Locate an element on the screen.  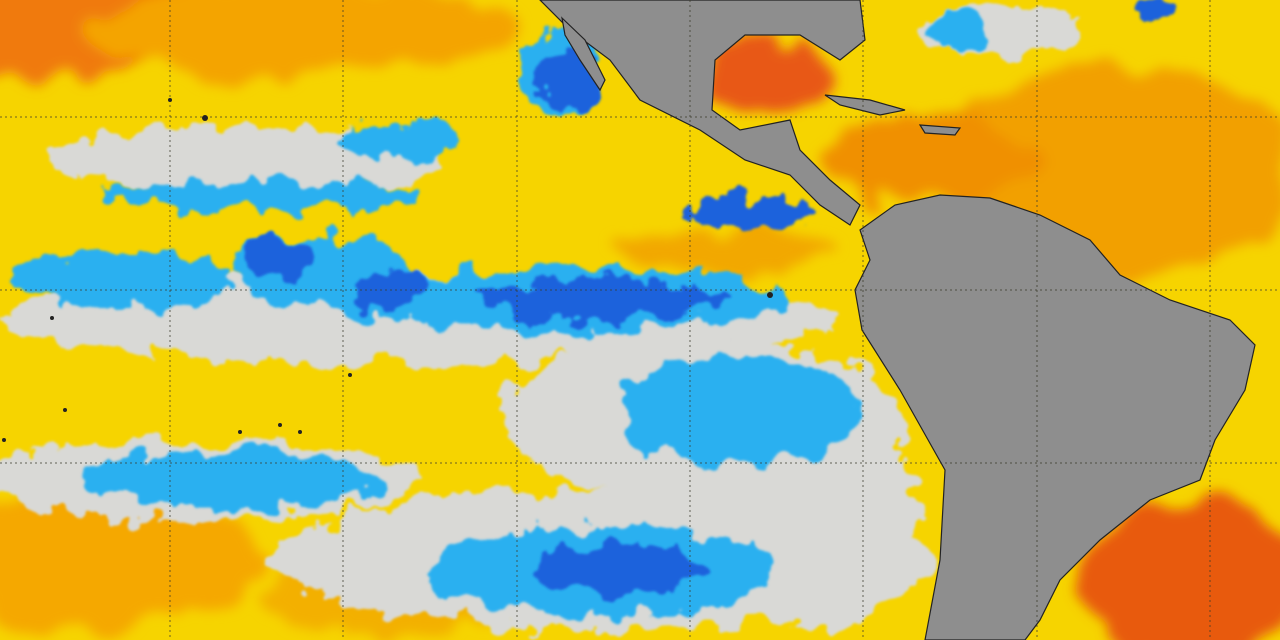
north-america is located at coordinates (702, 113).